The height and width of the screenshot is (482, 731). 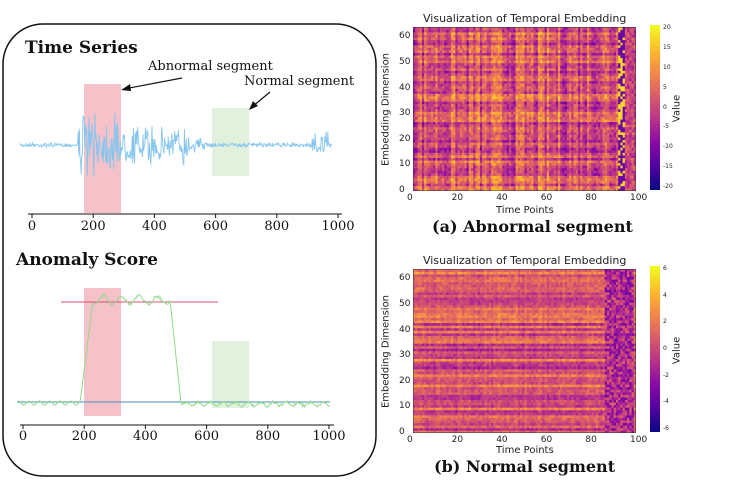 I want to click on heatmap-a-ylabel: Embedding Dimension, so click(x=386, y=109).